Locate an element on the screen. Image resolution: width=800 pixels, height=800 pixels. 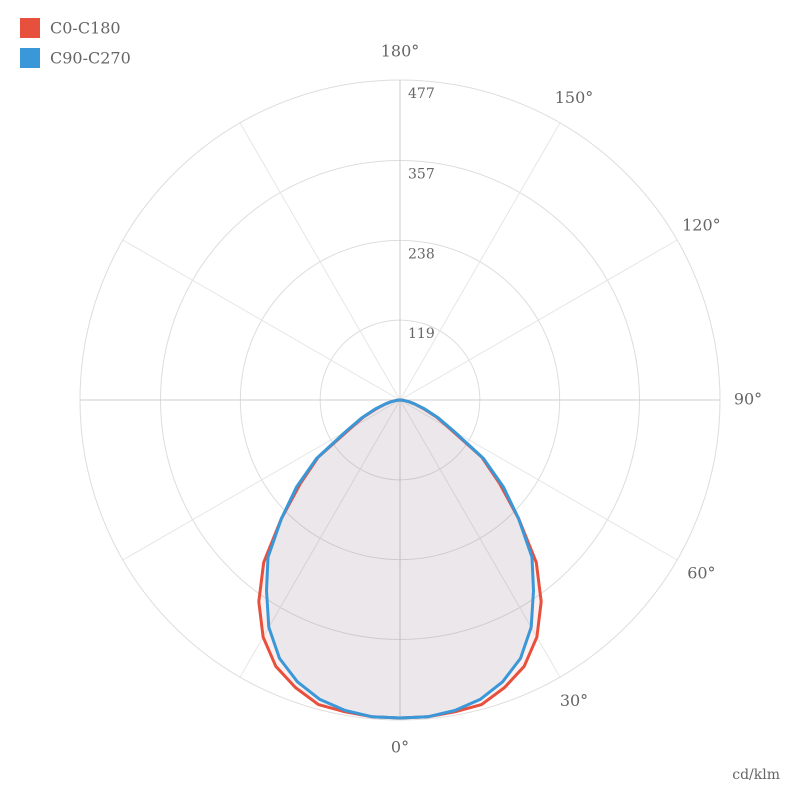
angle-tick-label: 30° is located at coordinates (574, 700).